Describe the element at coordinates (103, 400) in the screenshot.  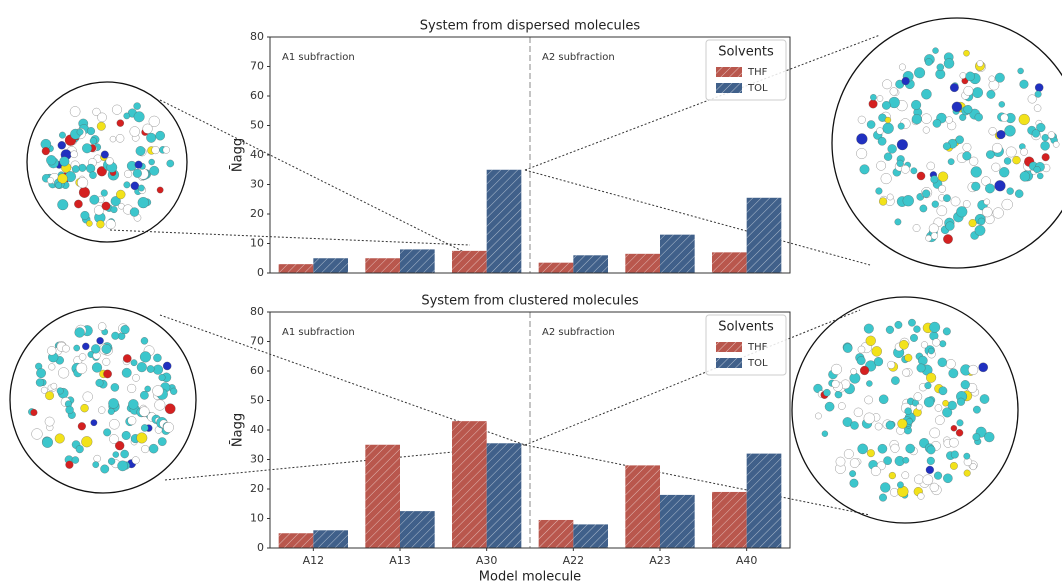
I see `molecule-frame` at that location.